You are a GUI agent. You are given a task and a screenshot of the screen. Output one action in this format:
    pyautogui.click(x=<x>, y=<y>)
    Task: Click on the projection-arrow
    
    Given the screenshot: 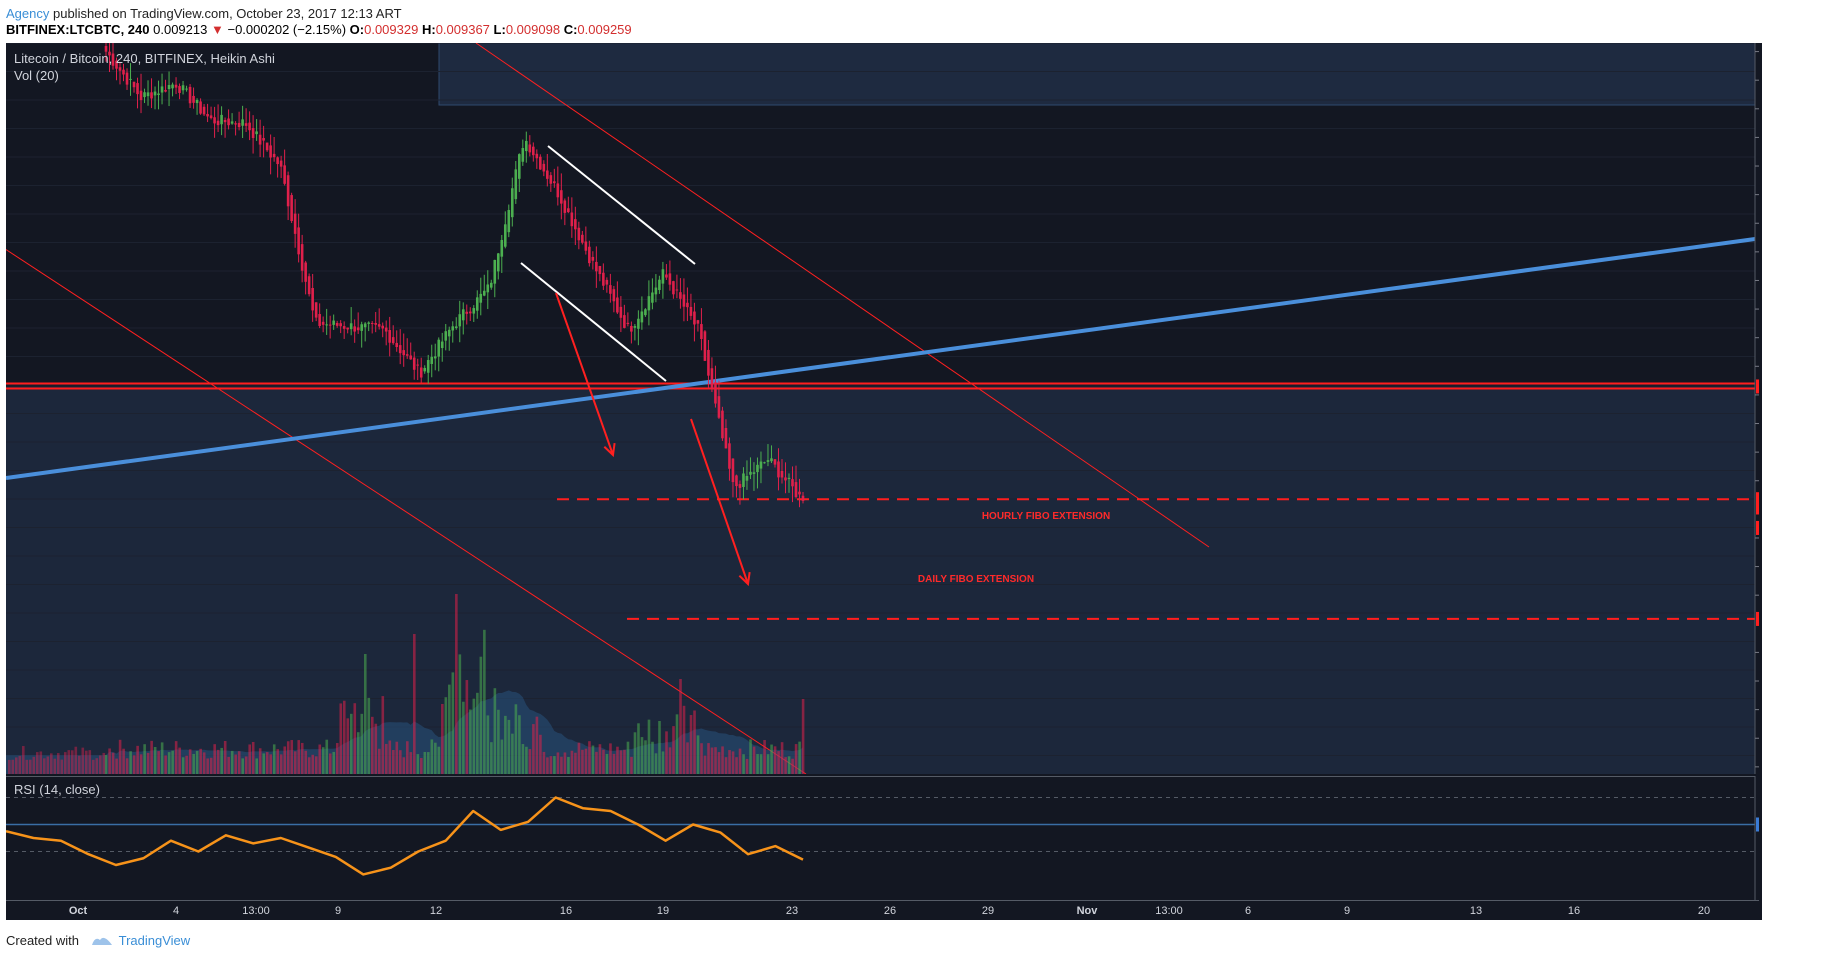 What is the action you would take?
    pyautogui.click(x=584, y=374)
    